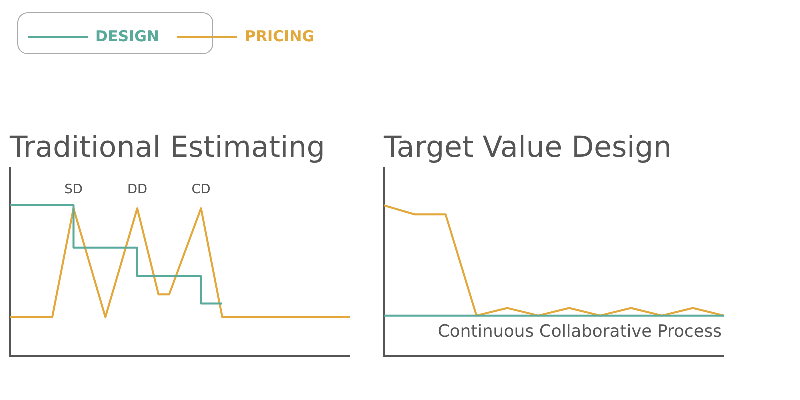 Image resolution: width=800 pixels, height=400 pixels. Describe the element at coordinates (128, 36) in the screenshot. I see `legend-label: DESIGN` at that location.